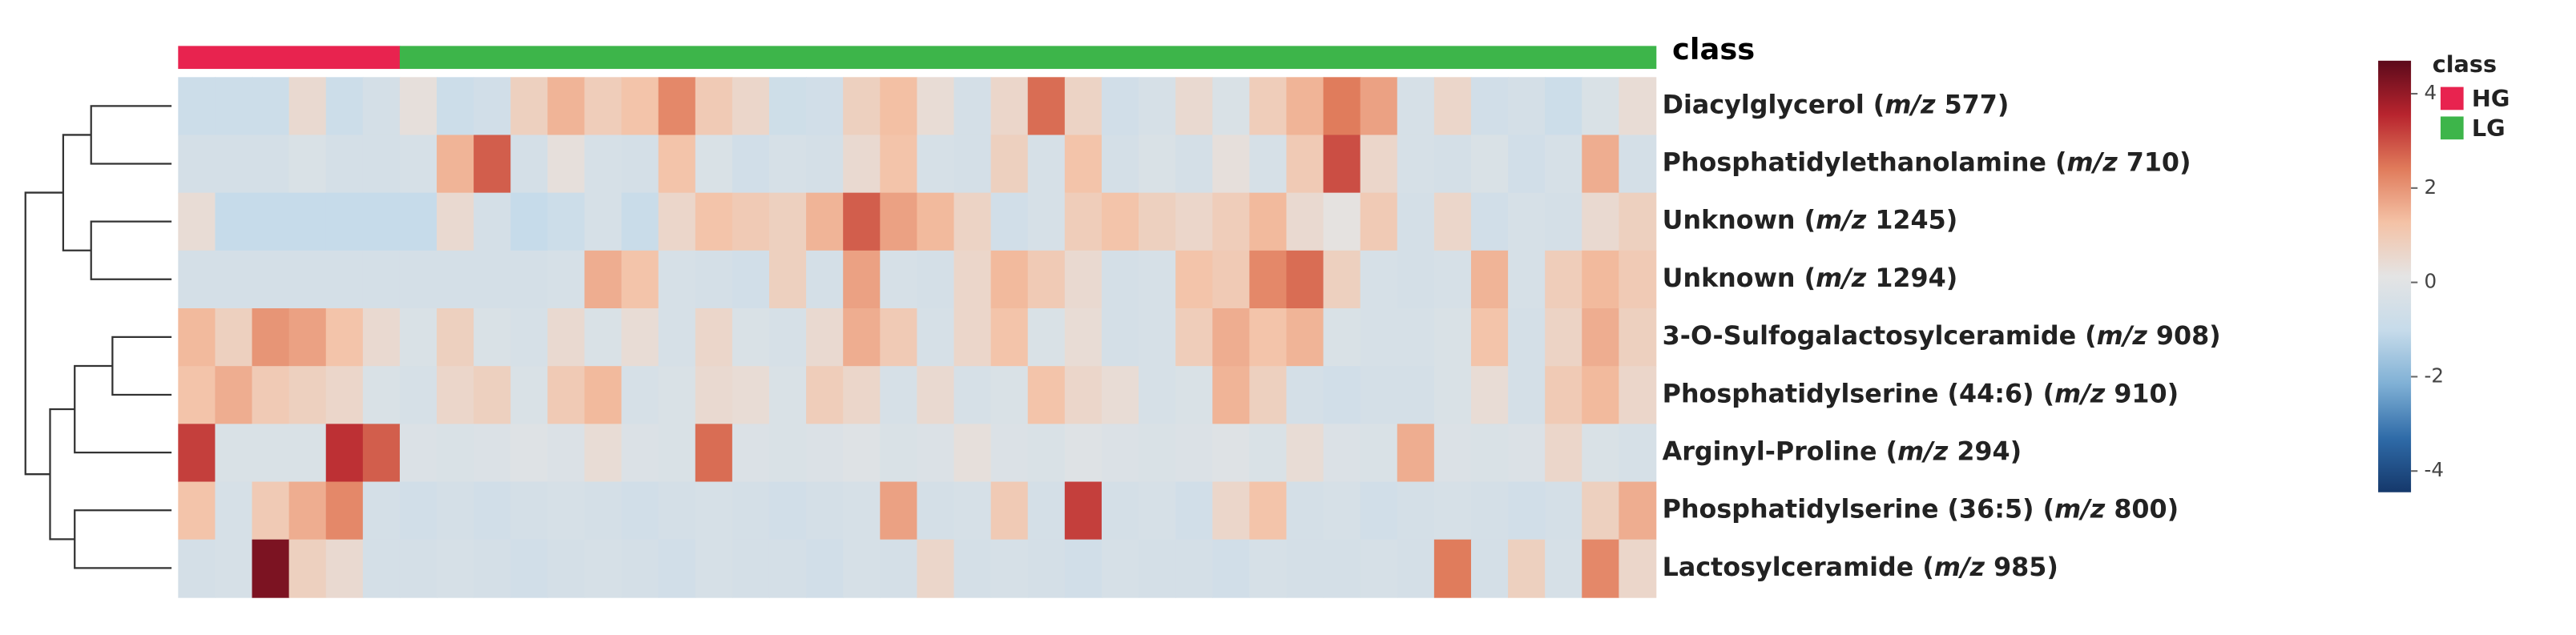 The image size is (2576, 635). Describe the element at coordinates (2434, 375) in the screenshot. I see `colorbar-tick-label: -2` at that location.